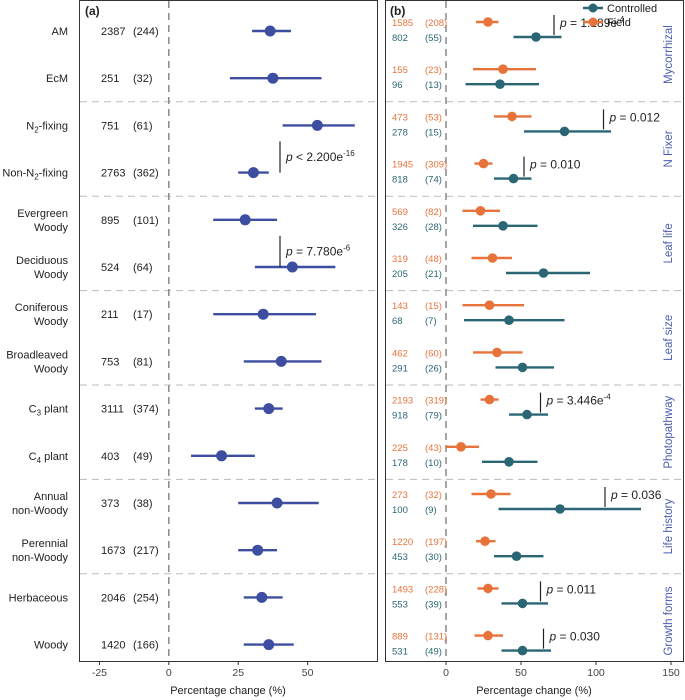 The height and width of the screenshot is (700, 685). Describe the element at coordinates (400, 495) in the screenshot. I see `field-n: 273` at that location.